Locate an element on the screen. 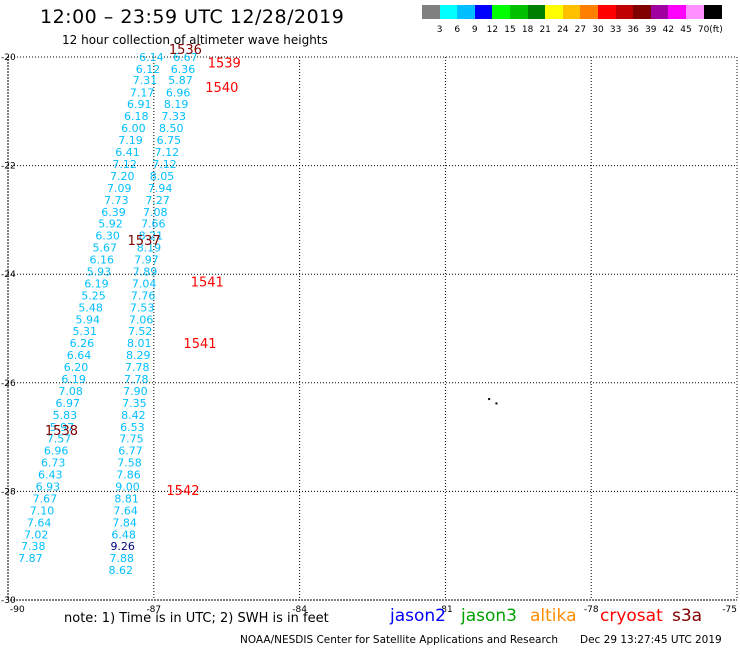 This screenshot has width=740, height=650. wave-height-label: 6.14 is located at coordinates (151, 57).